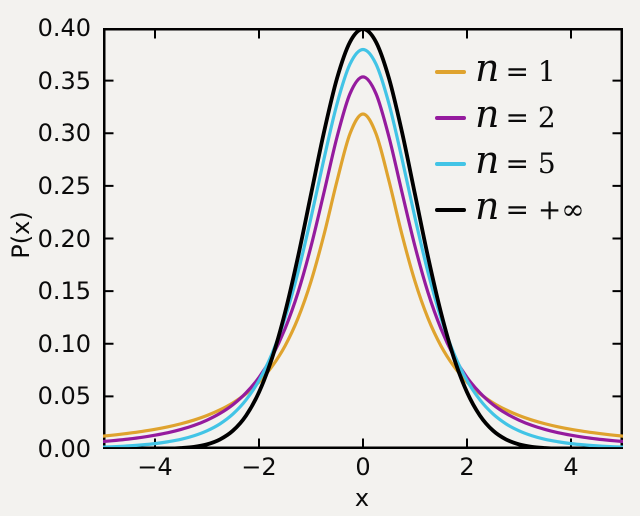 The image size is (640, 516). Describe the element at coordinates (467, 467) in the screenshot. I see `x-tick-label: 2` at that location.